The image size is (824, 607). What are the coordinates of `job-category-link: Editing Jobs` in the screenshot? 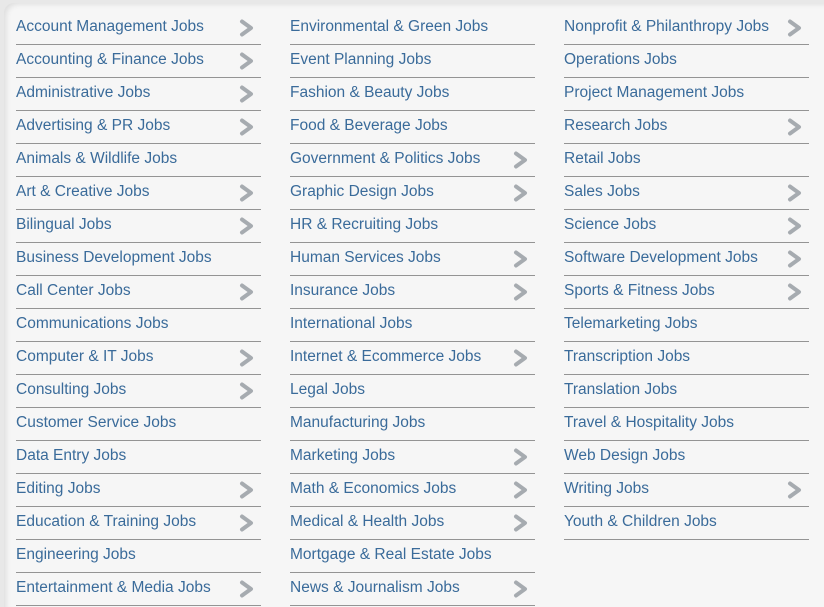 It's located at (138, 490).